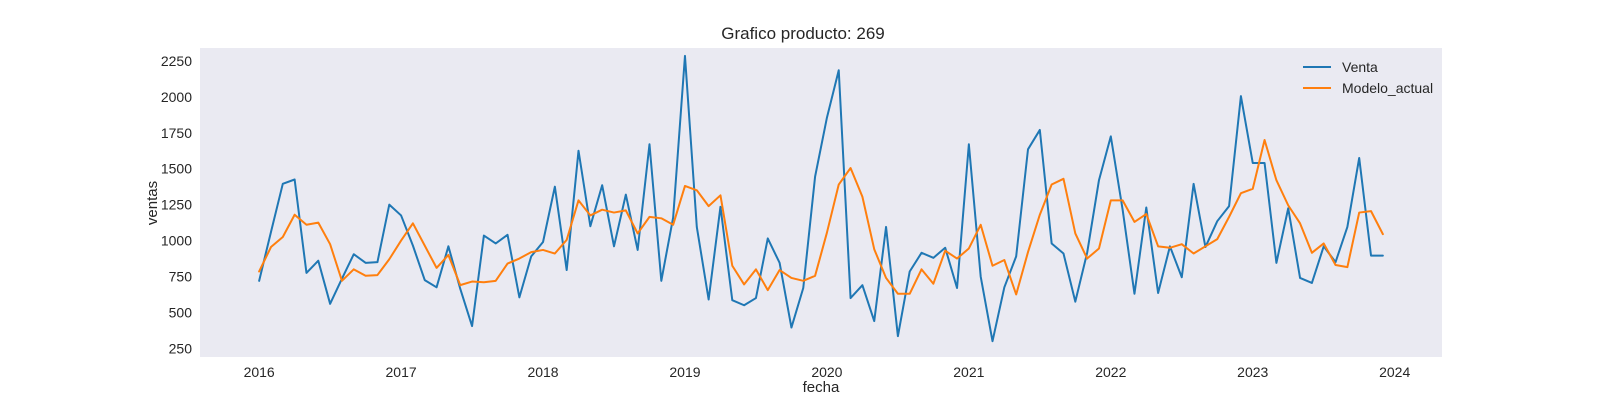 The height and width of the screenshot is (400, 1600). I want to click on legend-label: Modelo_actual, so click(1387, 88).